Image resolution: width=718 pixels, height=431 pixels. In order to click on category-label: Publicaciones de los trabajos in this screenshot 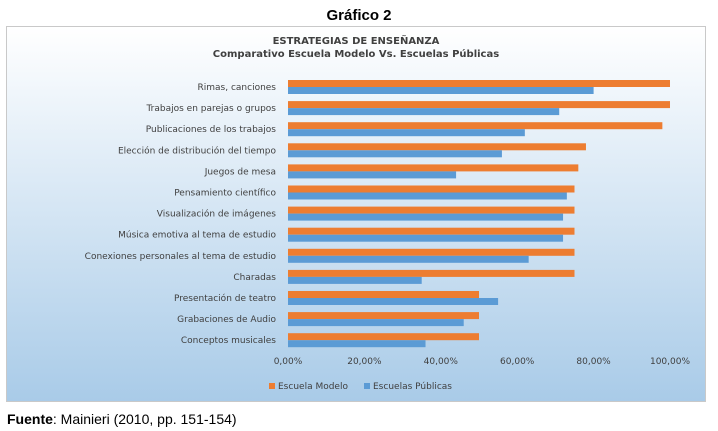, I will do `click(211, 130)`.